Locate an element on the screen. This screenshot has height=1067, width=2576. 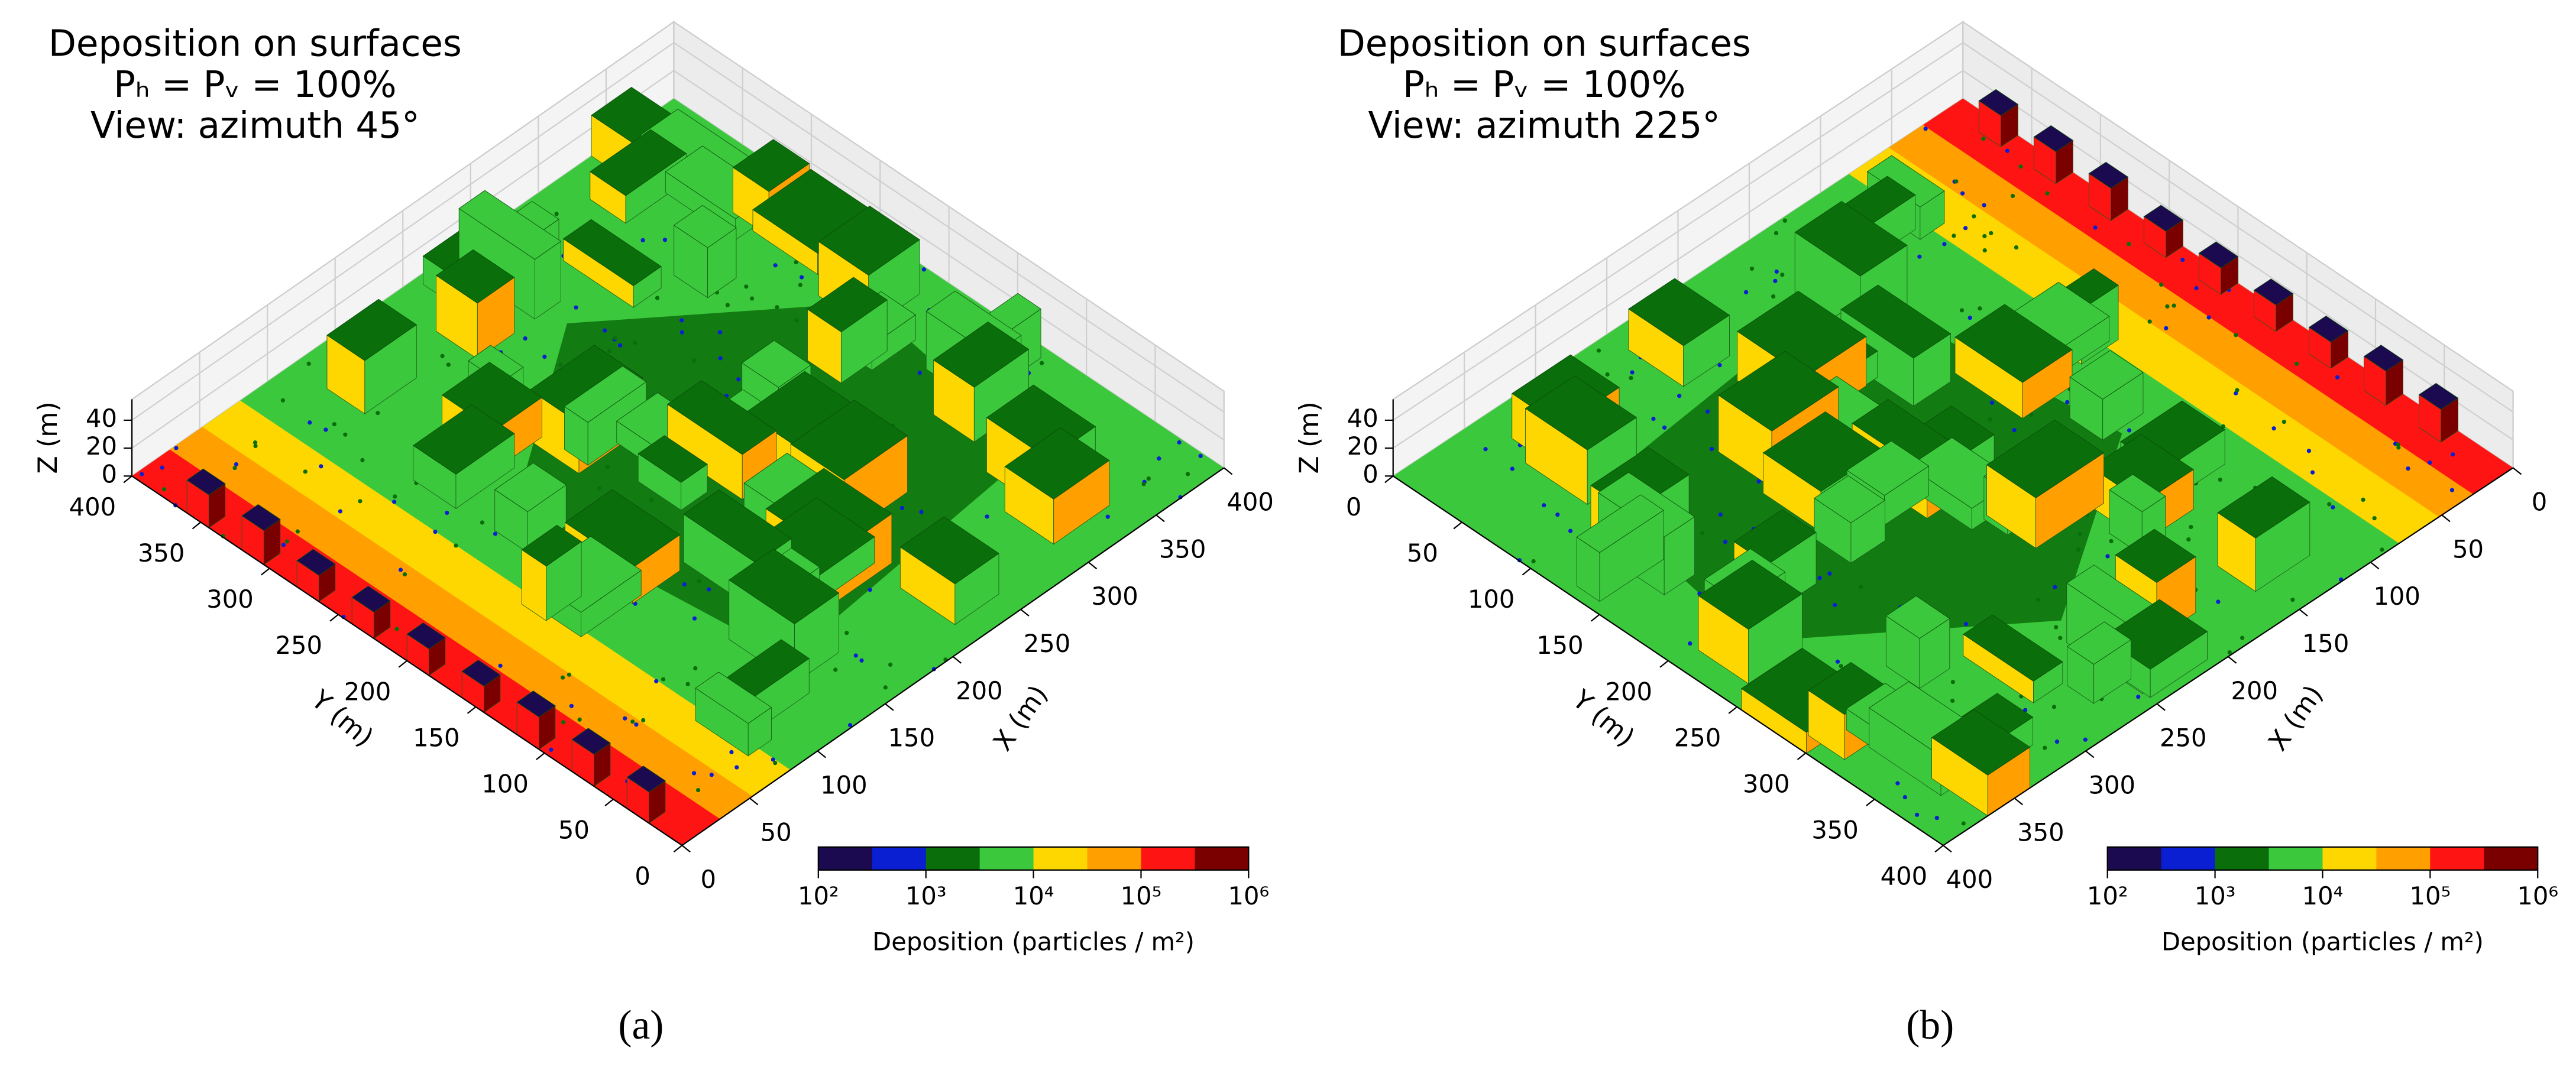
y-tick-label: 150 is located at coordinates (1560, 645).